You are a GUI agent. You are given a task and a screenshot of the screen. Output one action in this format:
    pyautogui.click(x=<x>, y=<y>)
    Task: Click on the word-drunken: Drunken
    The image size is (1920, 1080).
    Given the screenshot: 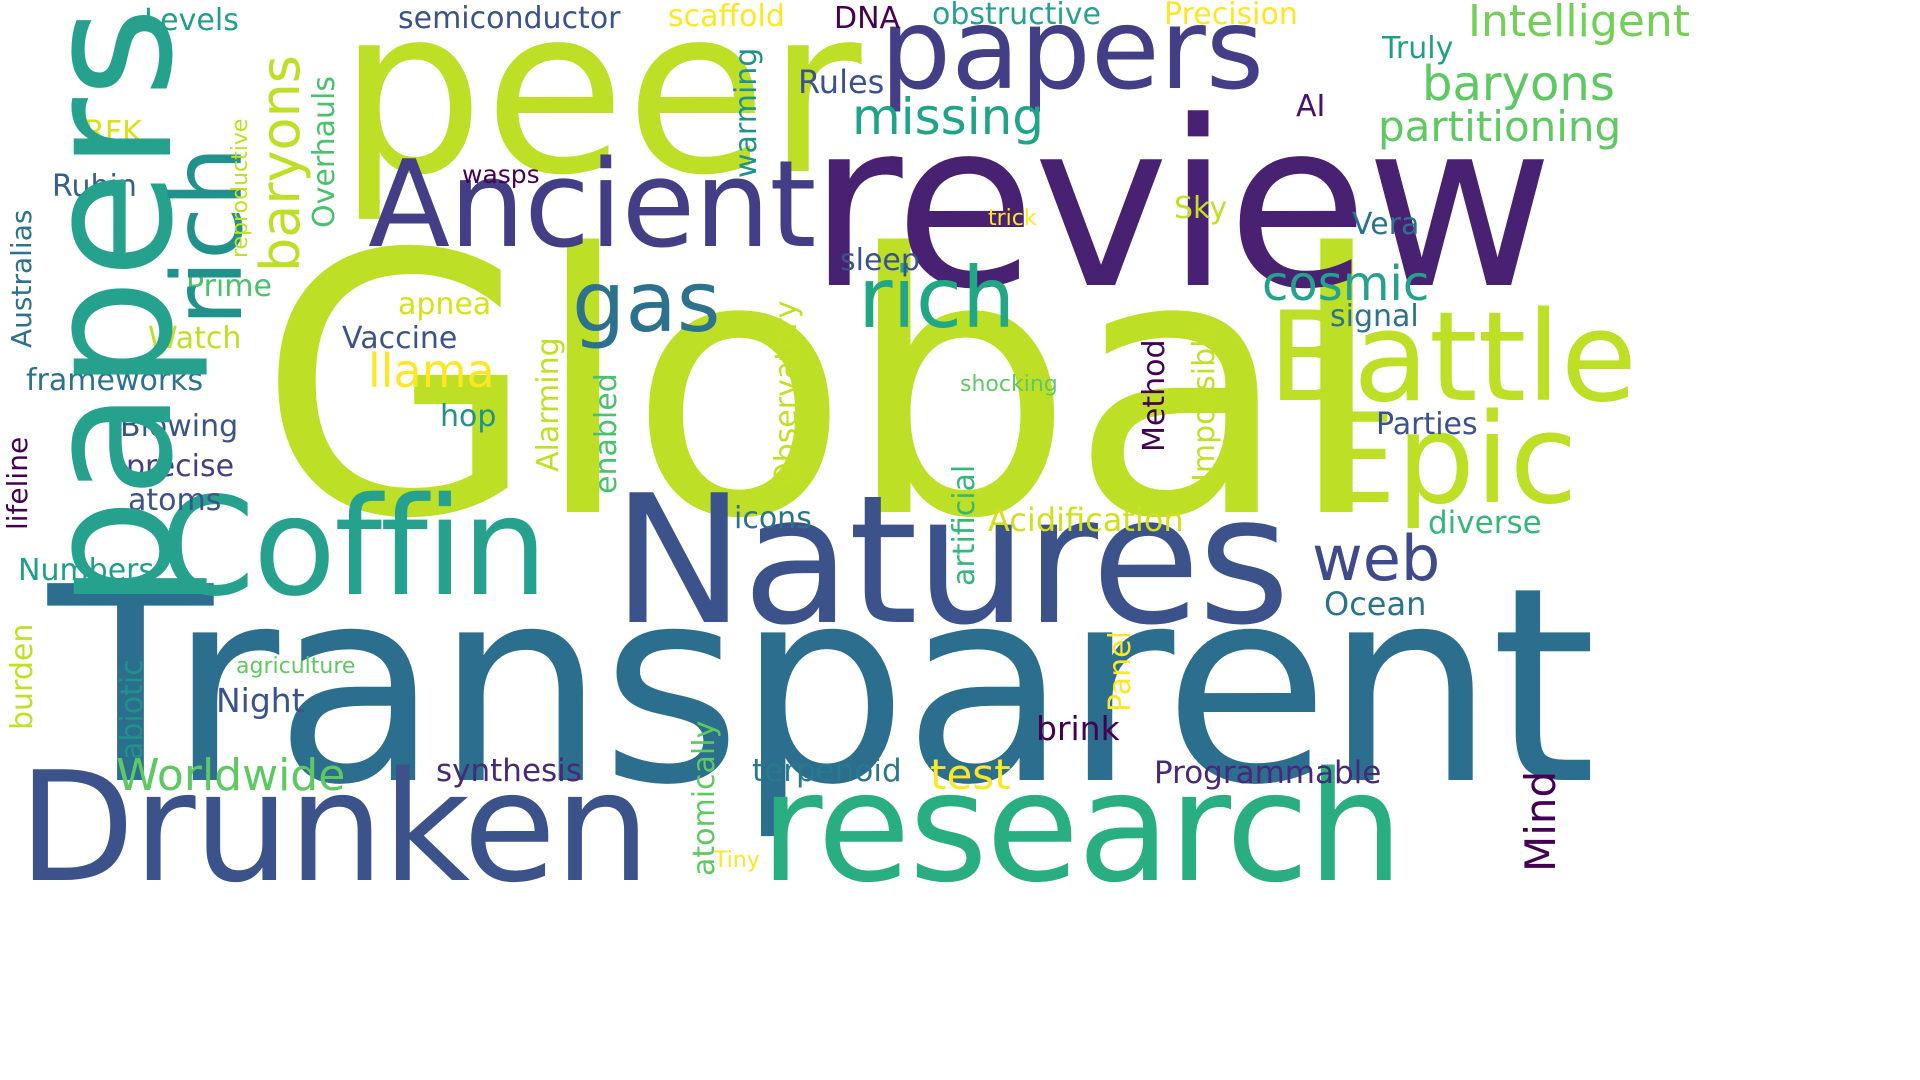 What is the action you would take?
    pyautogui.click(x=334, y=827)
    